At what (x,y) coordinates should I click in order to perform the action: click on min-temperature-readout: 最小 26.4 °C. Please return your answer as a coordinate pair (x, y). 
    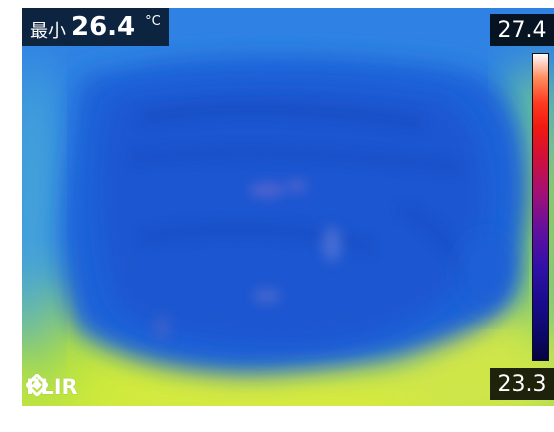
    Looking at the image, I should click on (95, 27).